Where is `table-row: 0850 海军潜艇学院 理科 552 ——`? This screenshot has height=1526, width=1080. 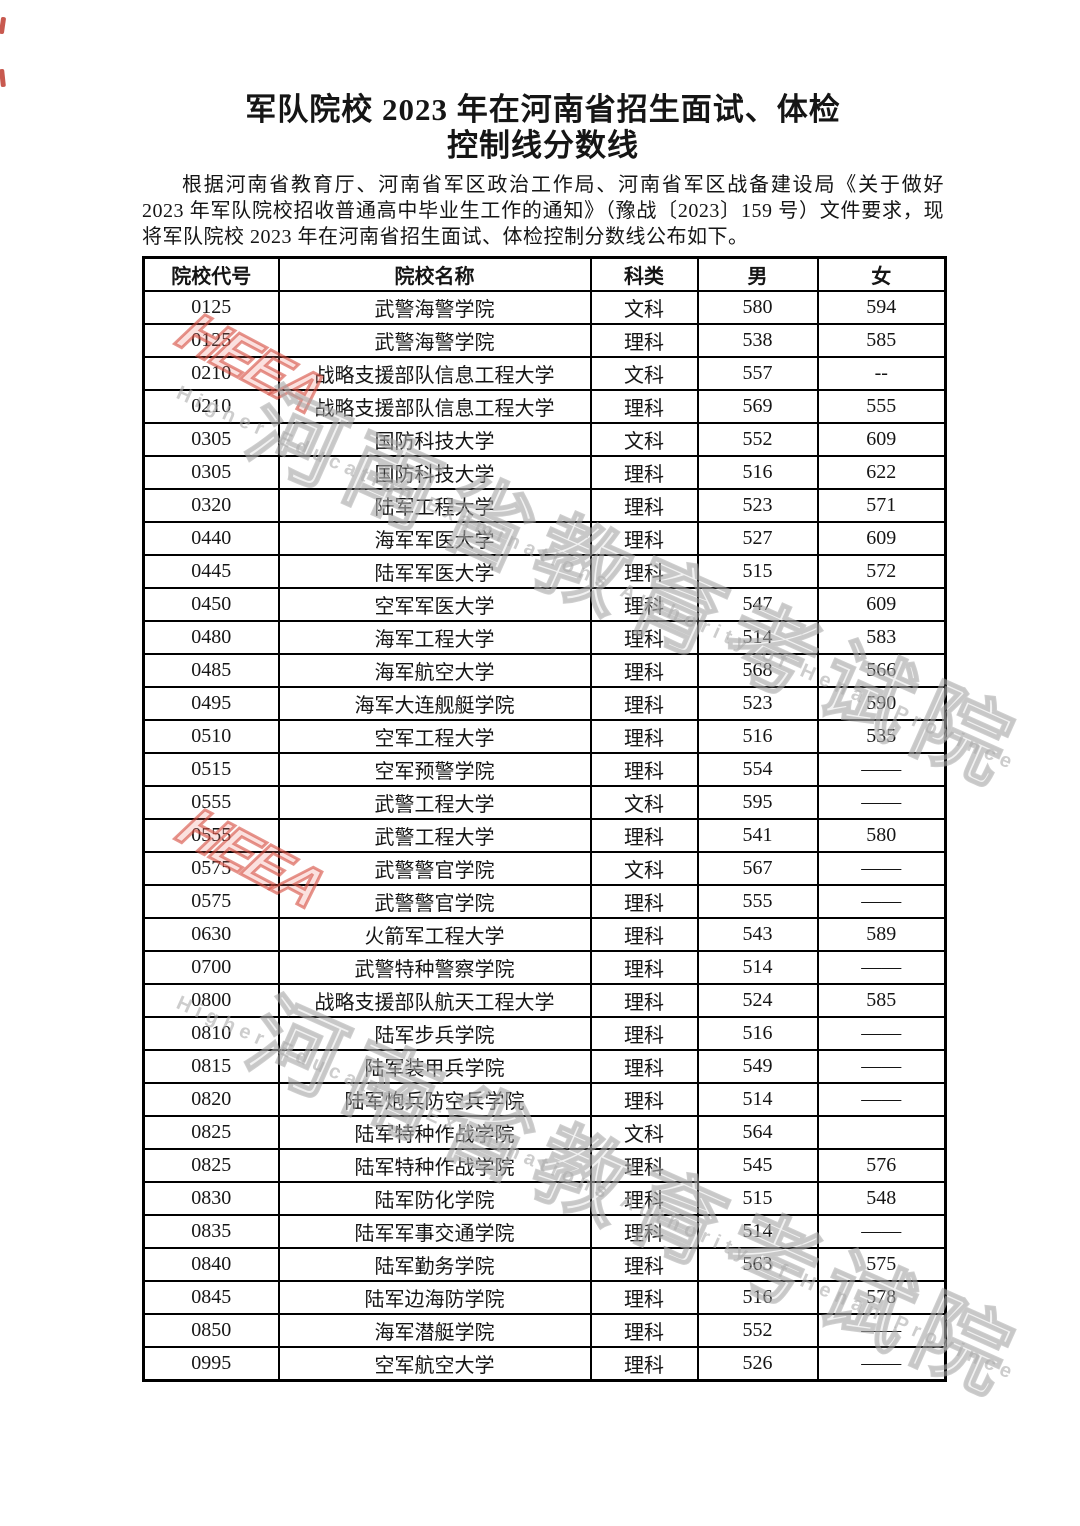 table-row: 0850 海军潜艇学院 理科 552 —— is located at coordinates (544, 1330).